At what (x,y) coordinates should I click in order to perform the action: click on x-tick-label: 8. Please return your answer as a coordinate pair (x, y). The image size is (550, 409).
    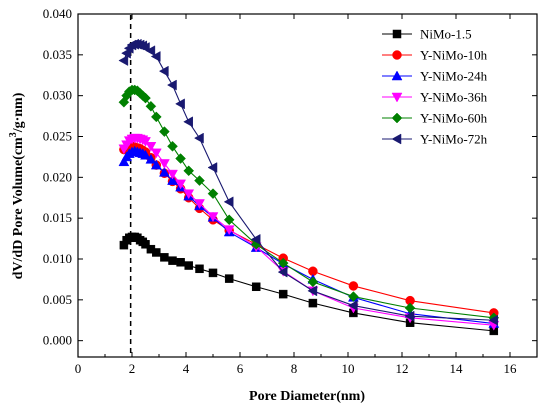
    Looking at the image, I should click on (294, 368).